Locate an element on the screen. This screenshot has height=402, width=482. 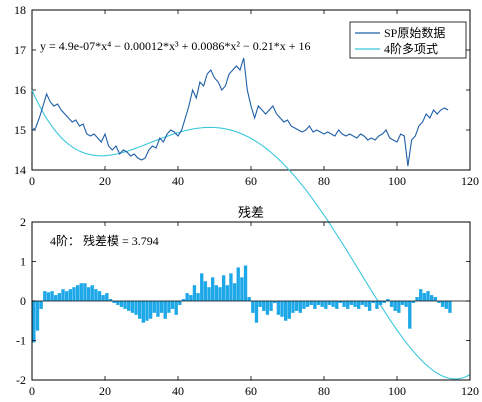
y-tick-label: 1 is located at coordinates (23, 262).